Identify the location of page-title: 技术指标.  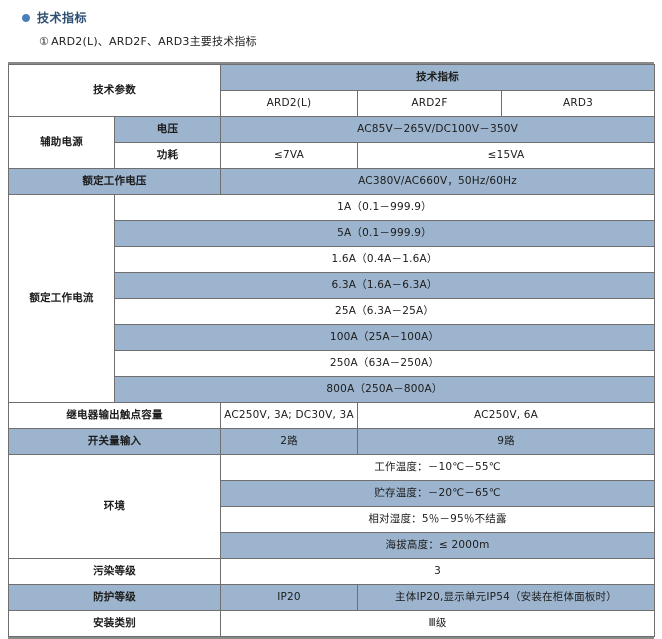
(62, 18).